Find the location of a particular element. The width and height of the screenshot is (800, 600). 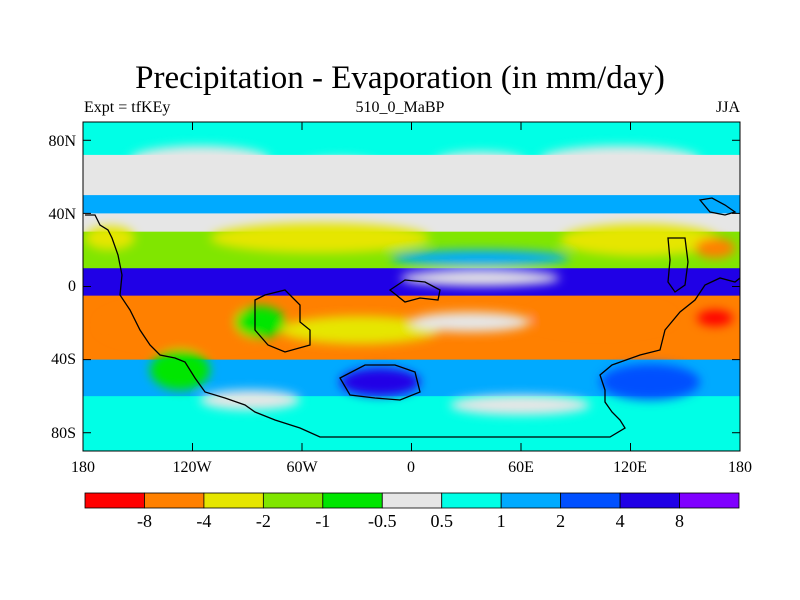

x-tick-label: 60W is located at coordinates (302, 467).